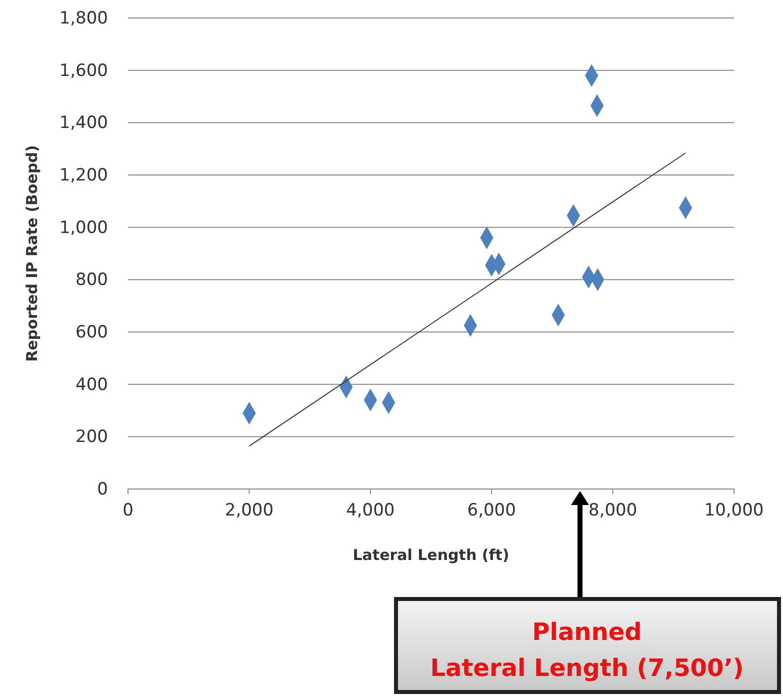  What do you see at coordinates (92, 280) in the screenshot?
I see `y-tick-label: 800` at bounding box center [92, 280].